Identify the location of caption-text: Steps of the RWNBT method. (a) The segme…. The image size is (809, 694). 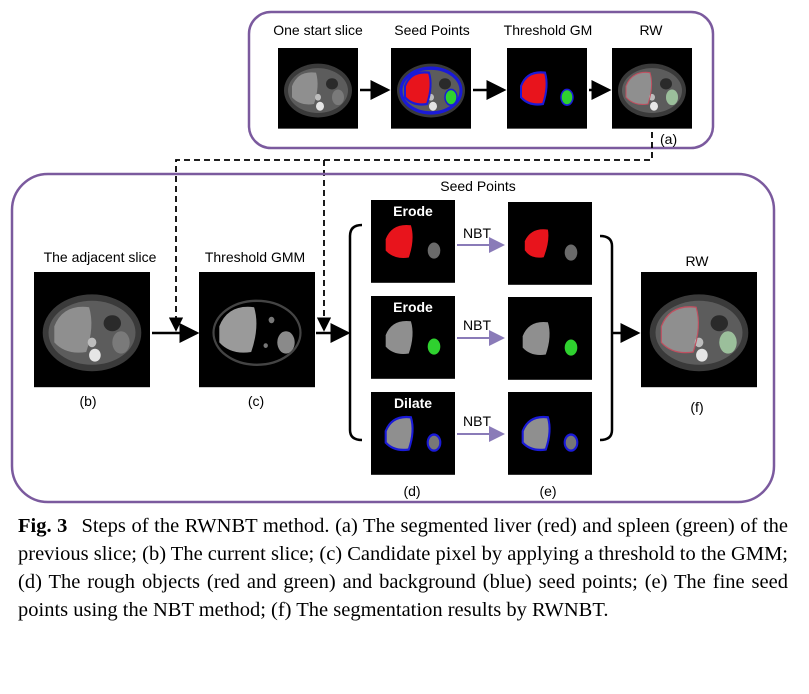
(403, 568).